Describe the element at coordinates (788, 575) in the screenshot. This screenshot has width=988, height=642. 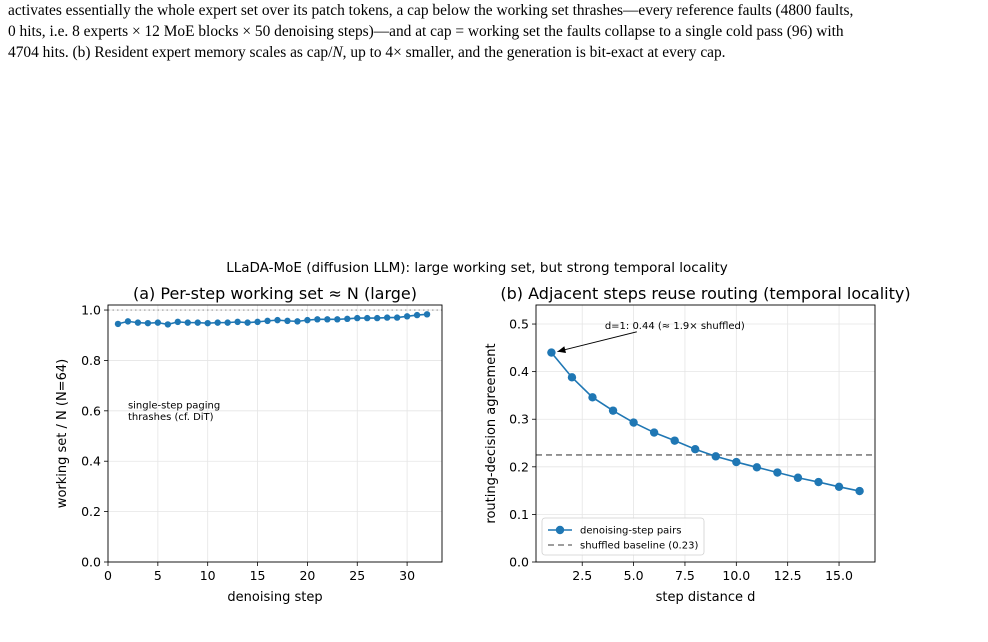
I see `x-tick-label: 12.5` at that location.